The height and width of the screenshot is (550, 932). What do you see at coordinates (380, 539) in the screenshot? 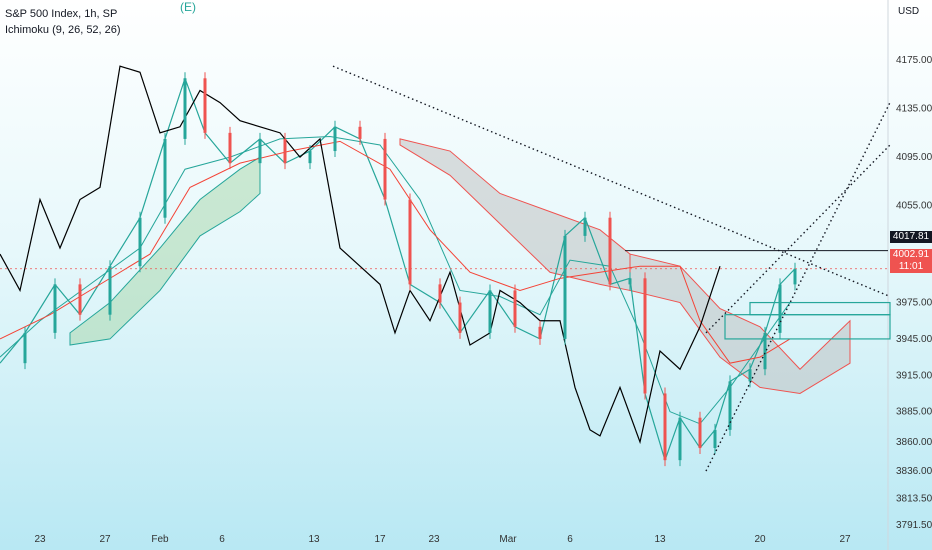
I see `x-tick-label: 17` at bounding box center [380, 539].